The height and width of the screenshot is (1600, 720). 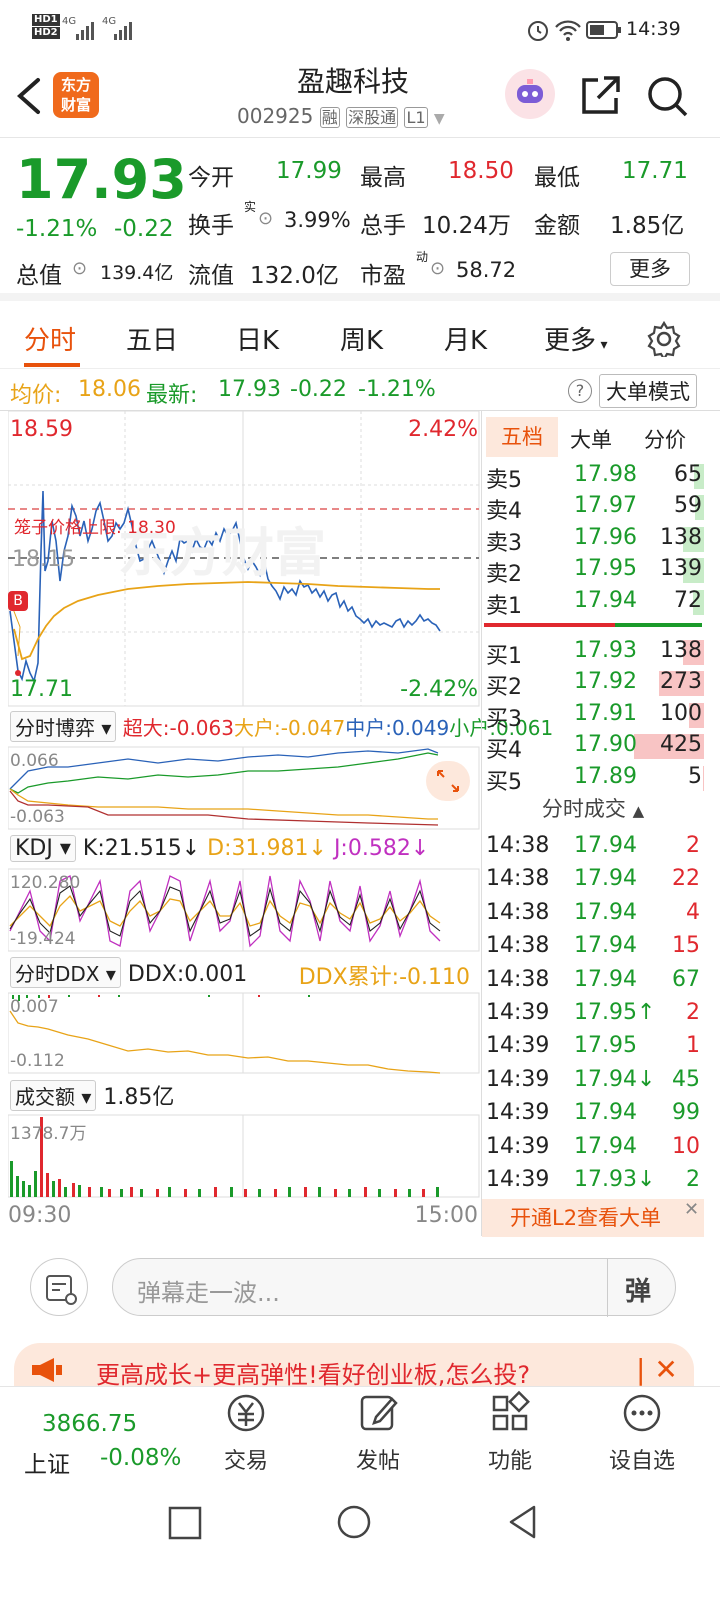 What do you see at coordinates (394, 1287) in the screenshot?
I see `danmu-input: 弹幕走一波... 弹` at bounding box center [394, 1287].